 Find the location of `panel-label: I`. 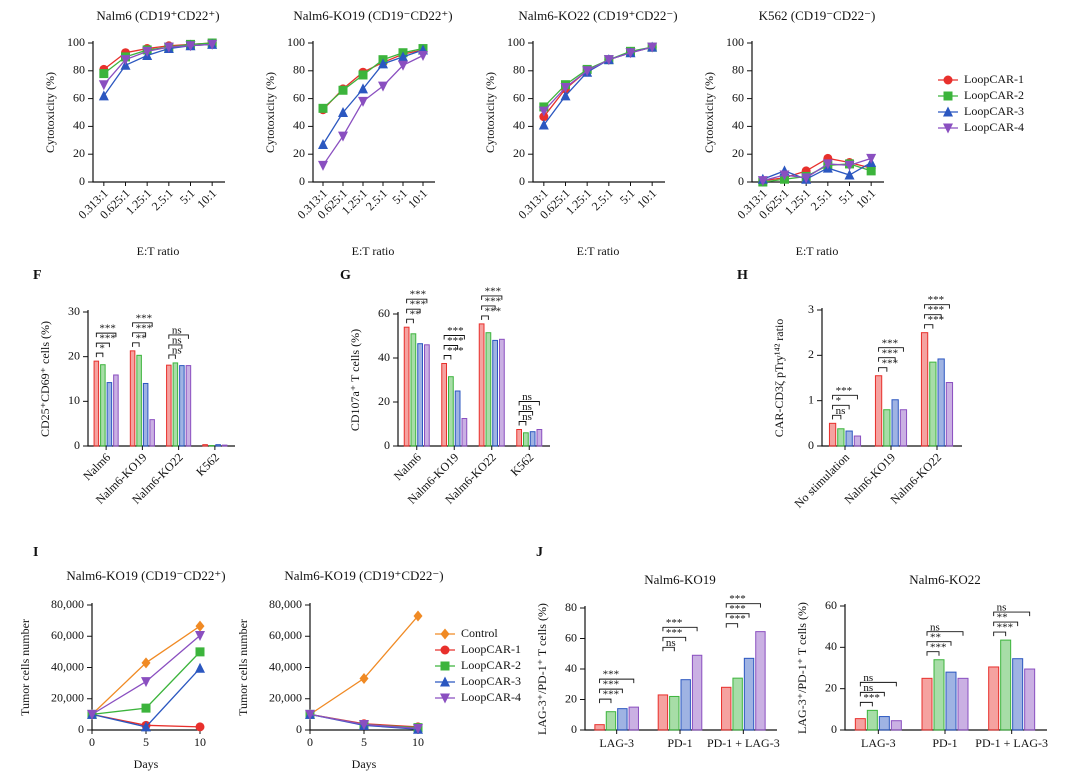

panel-label: I is located at coordinates (35, 552).